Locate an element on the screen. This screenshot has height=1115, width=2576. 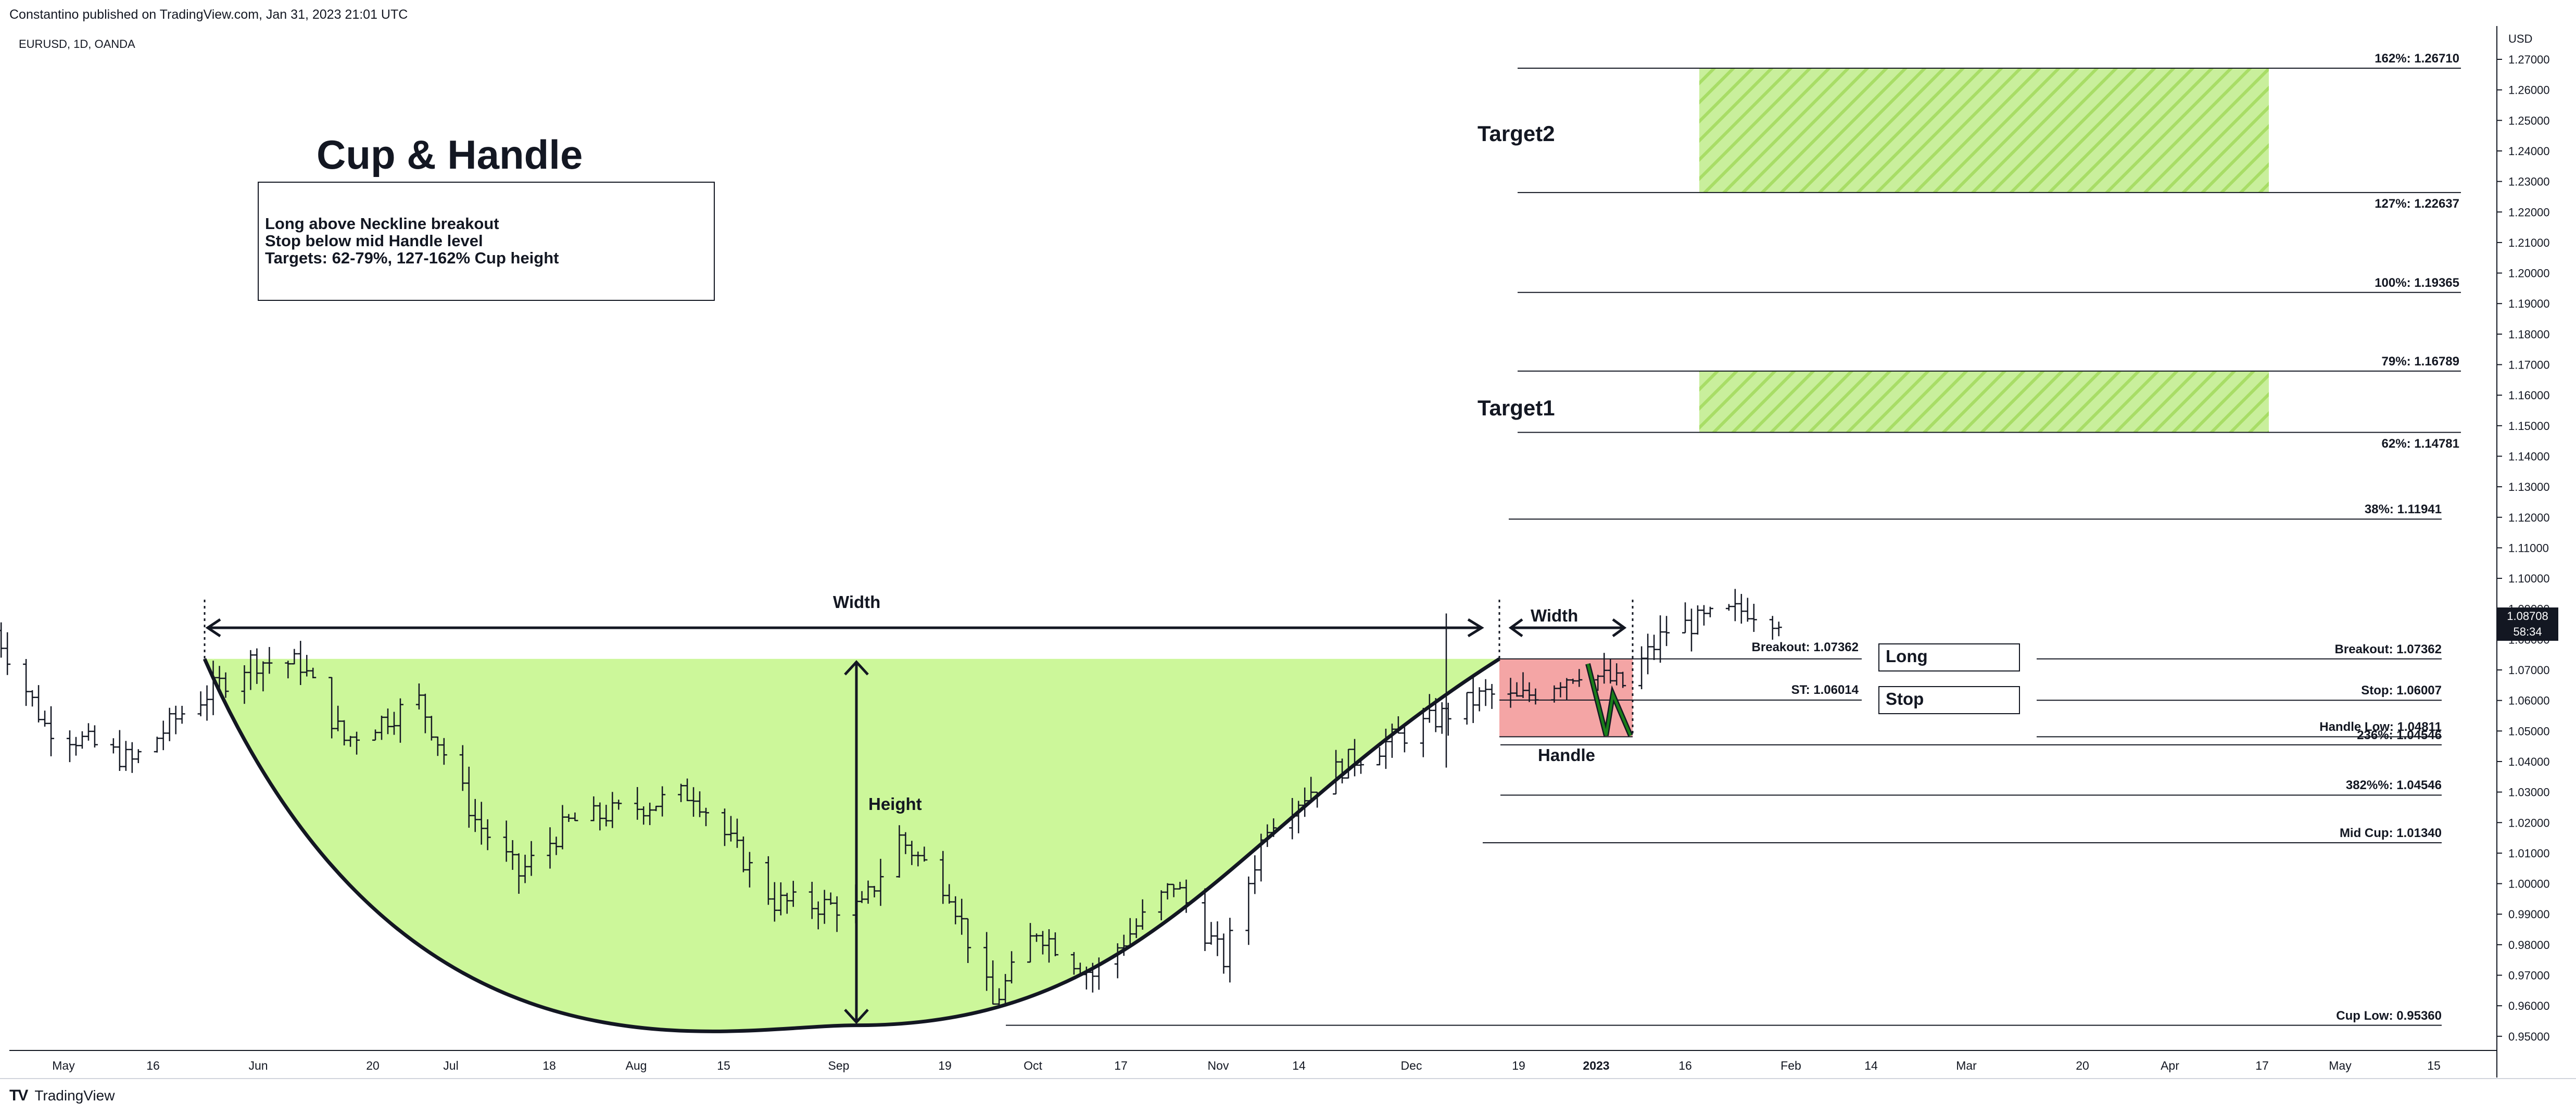
y-tick-label: 1.10000 is located at coordinates (2529, 578).